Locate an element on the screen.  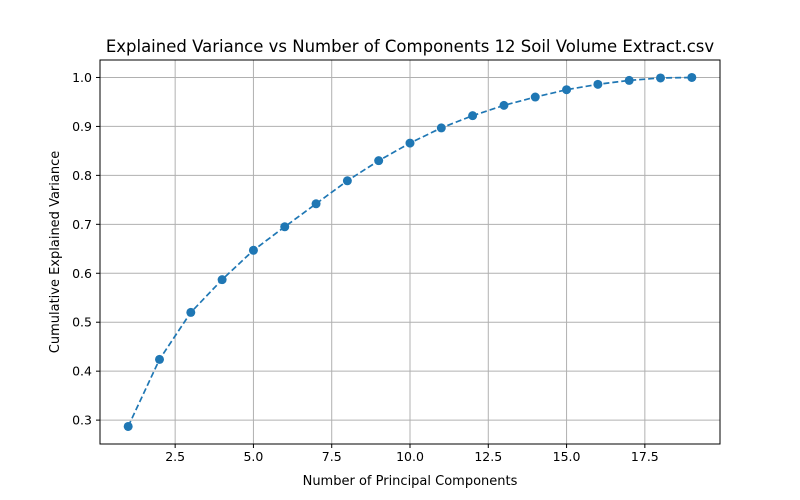
y-tick-label: 1.0 is located at coordinates (82, 77).